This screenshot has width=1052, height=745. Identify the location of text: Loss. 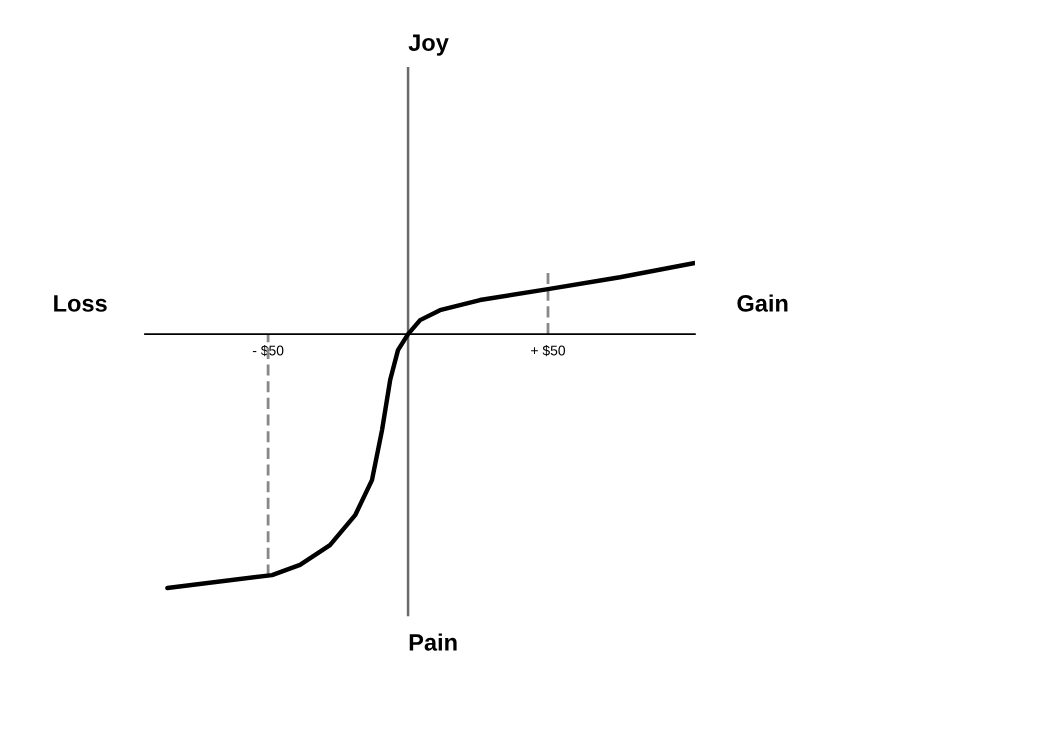
(80, 303).